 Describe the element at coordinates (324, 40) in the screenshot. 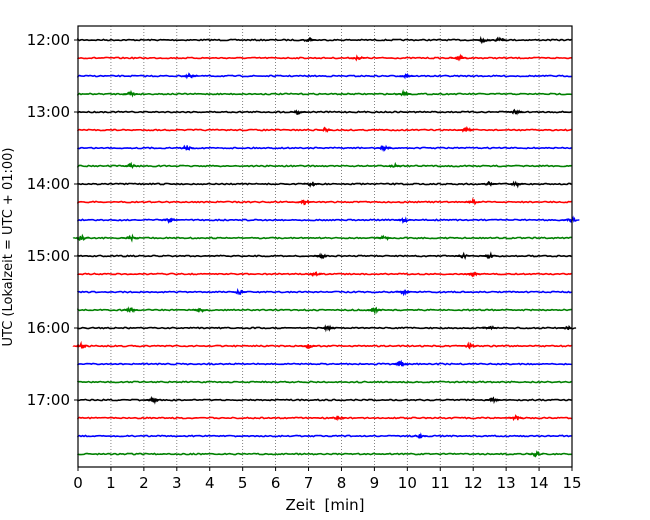

I see `trace-12:00` at that location.